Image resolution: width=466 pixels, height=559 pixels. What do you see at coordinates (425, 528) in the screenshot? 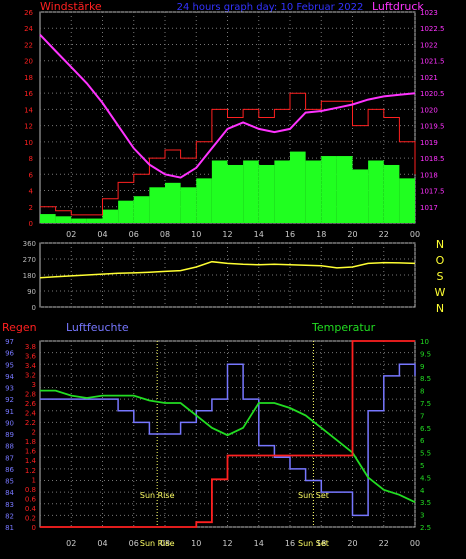
I see `temperature-tick-label: 2.5` at bounding box center [425, 528].